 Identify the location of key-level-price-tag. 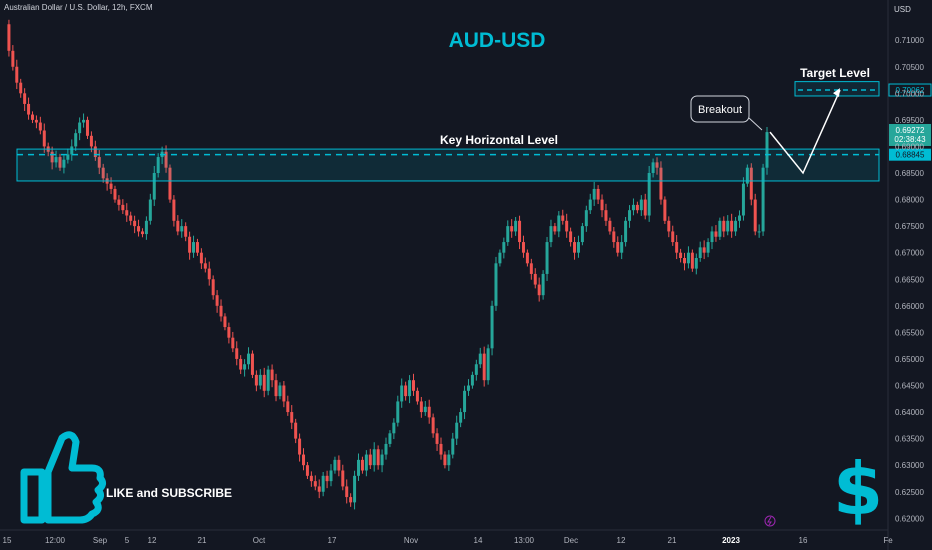
(910, 154).